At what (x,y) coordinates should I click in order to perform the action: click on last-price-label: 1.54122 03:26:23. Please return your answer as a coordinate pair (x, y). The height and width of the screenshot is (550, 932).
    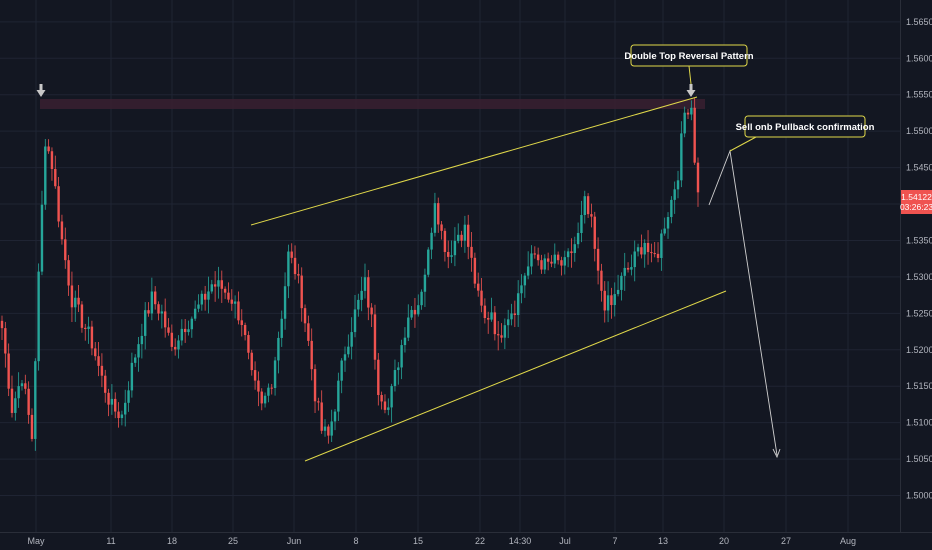
    Looking at the image, I should click on (916, 202).